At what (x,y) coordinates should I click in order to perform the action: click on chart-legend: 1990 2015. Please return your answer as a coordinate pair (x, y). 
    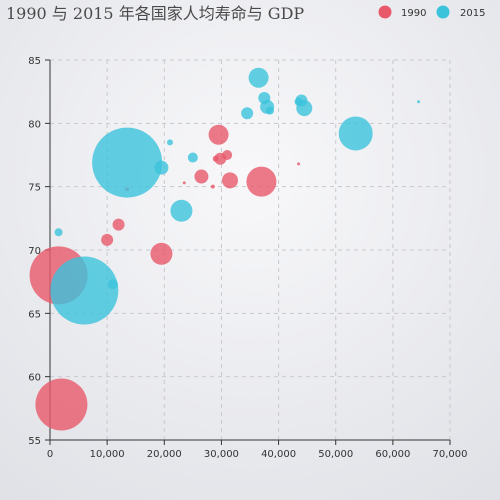
    Looking at the image, I should click on (432, 12).